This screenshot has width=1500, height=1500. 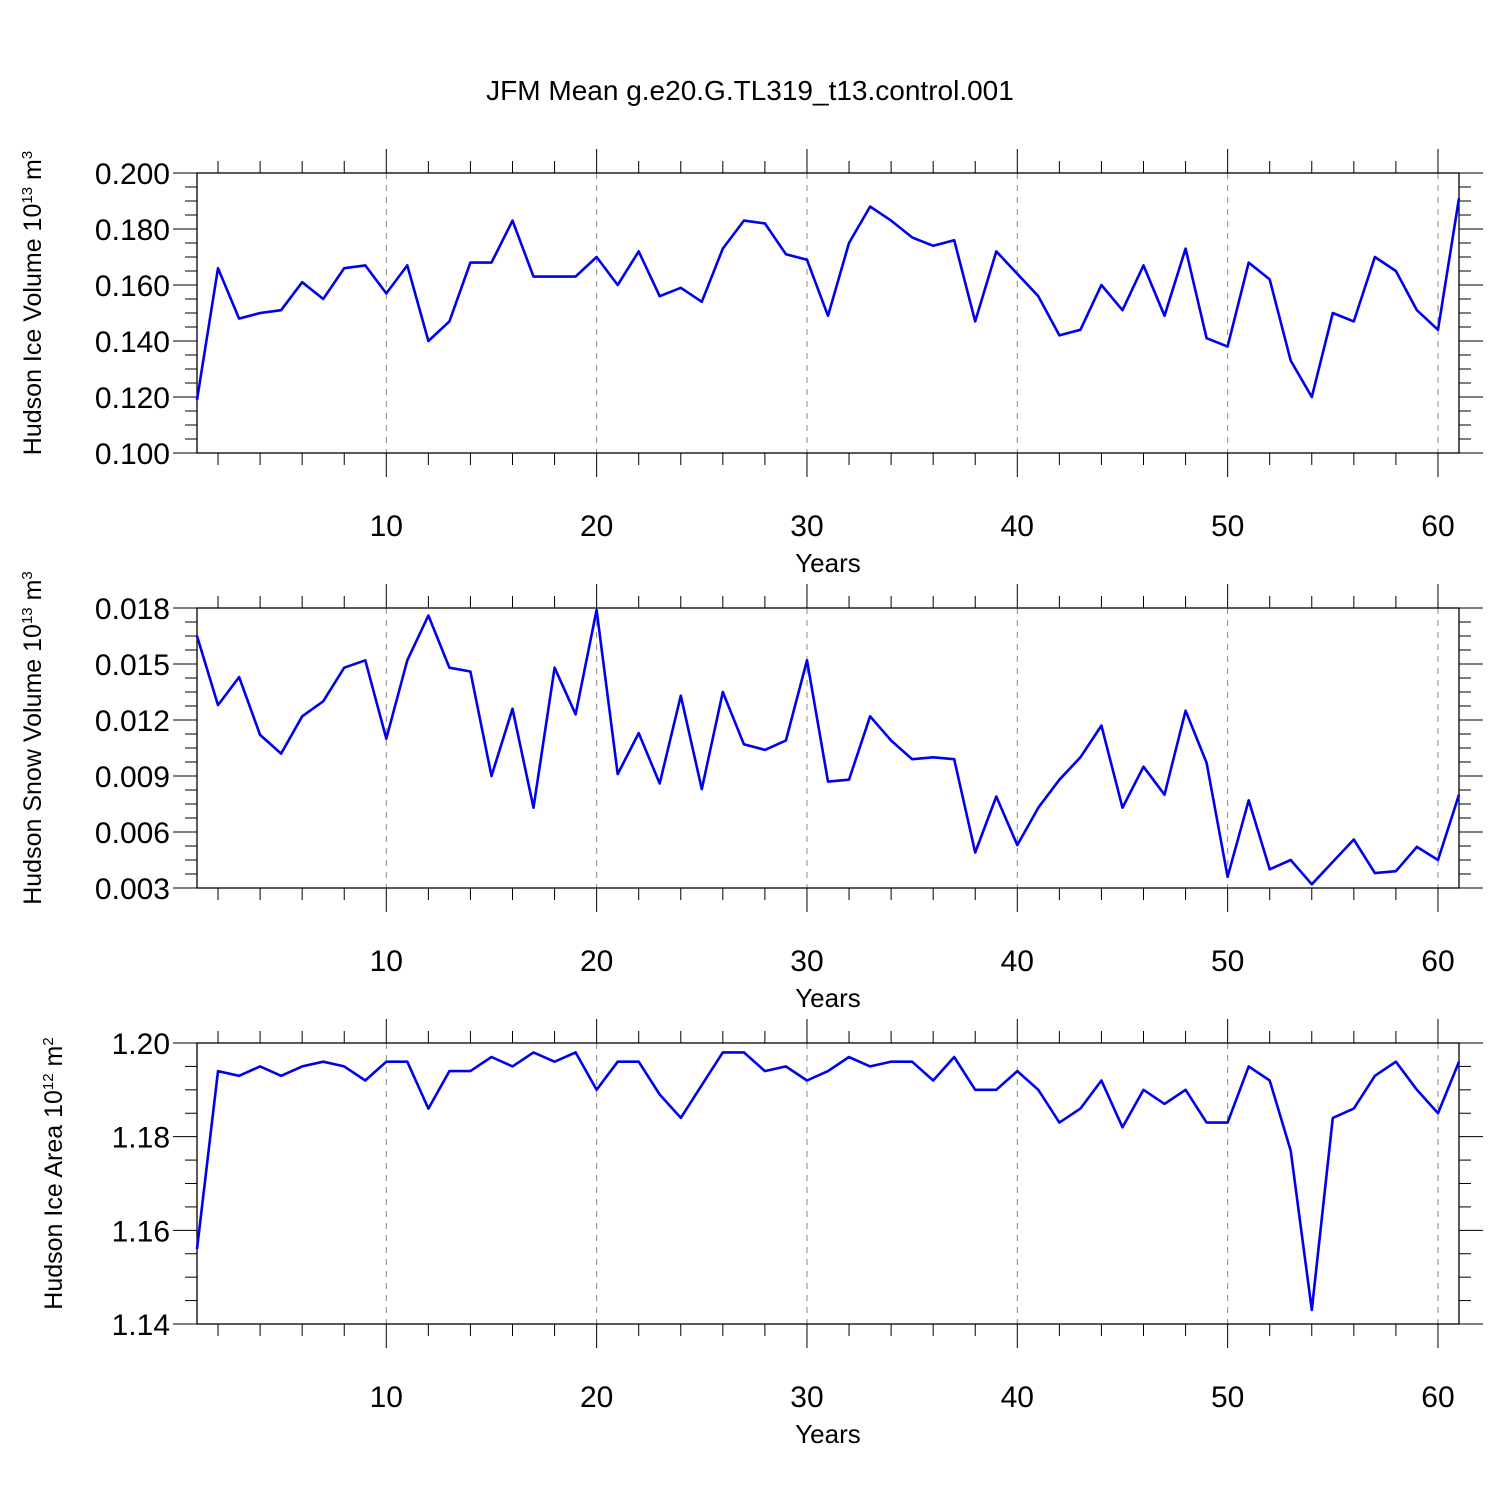 I want to click on y-tick-label: 1.20, so click(x=141, y=1044).